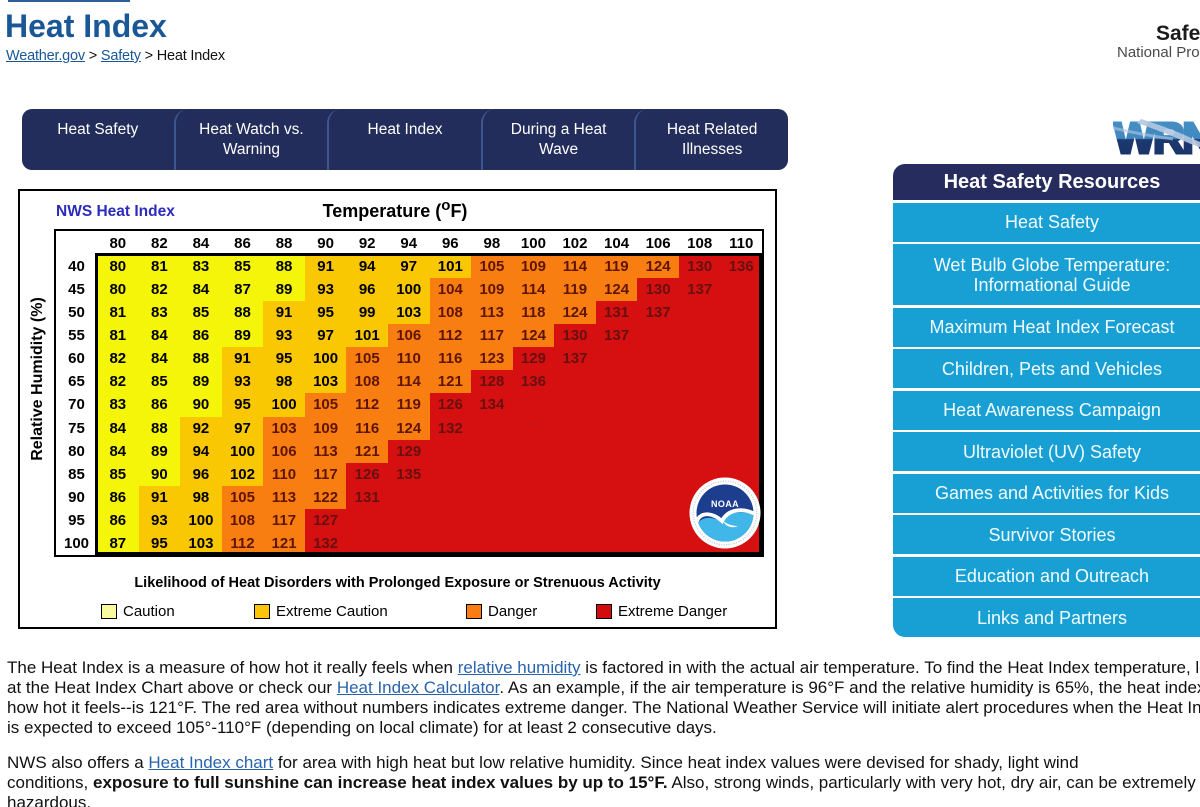  What do you see at coordinates (725, 504) in the screenshot?
I see `svg-text: NOAA` at bounding box center [725, 504].